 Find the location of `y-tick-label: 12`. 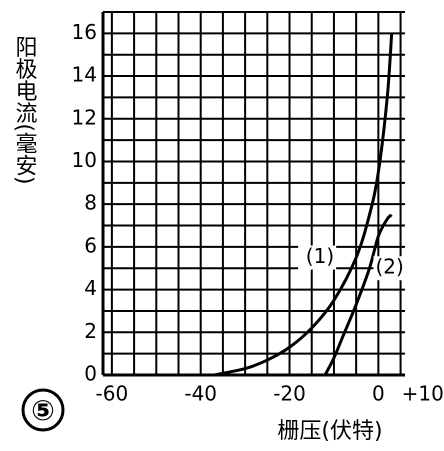

y-tick-label: 12 is located at coordinates (84, 117).